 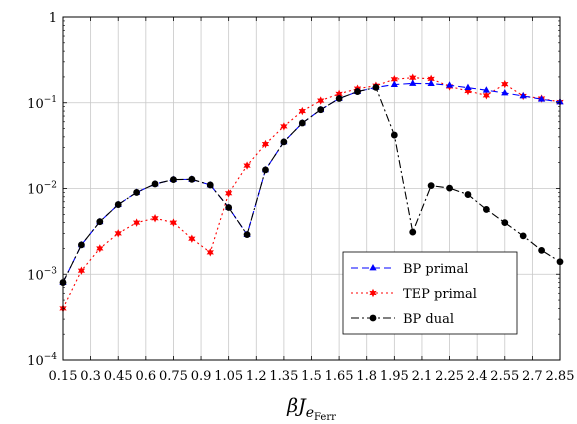 I want to click on legend-label: BP primal, so click(x=435, y=269).